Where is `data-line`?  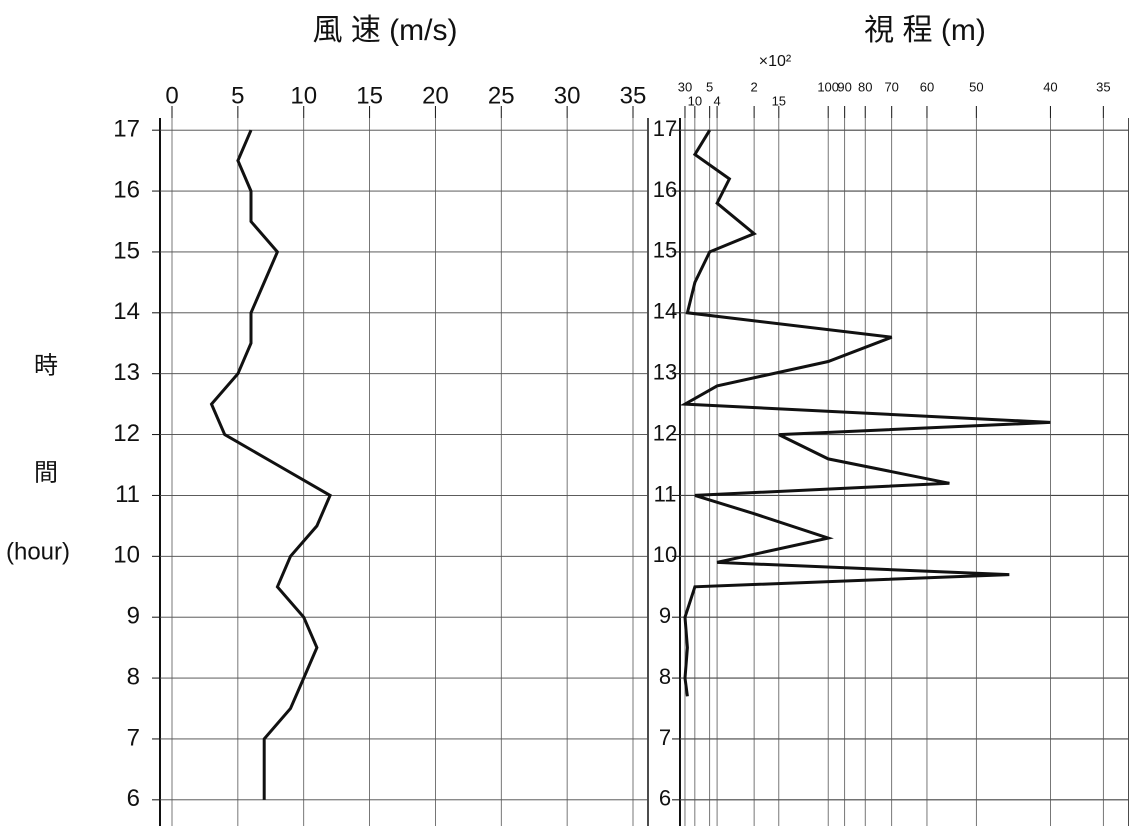
data-line is located at coordinates (271, 464).